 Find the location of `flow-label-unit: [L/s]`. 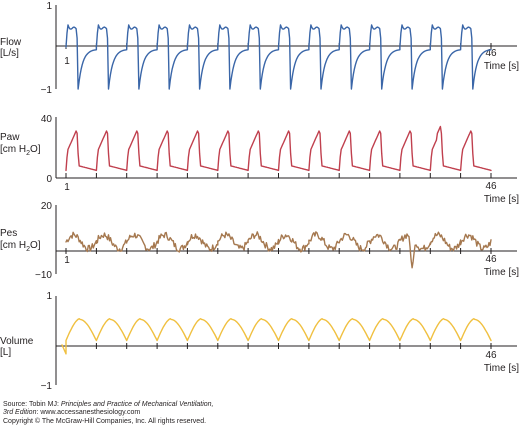

flow-label-unit: [L/s] is located at coordinates (9, 53).